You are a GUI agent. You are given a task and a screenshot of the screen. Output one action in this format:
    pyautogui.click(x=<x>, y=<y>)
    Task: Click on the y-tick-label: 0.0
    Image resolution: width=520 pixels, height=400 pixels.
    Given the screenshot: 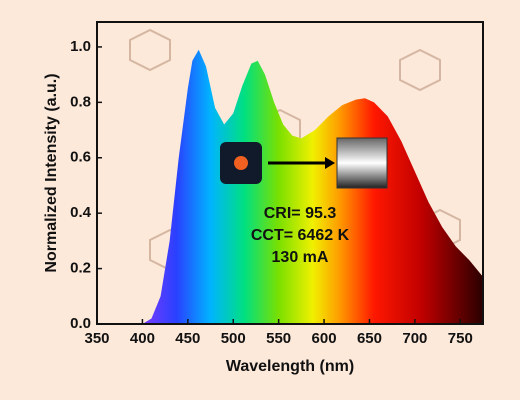 What is the action you would take?
    pyautogui.click(x=80, y=323)
    